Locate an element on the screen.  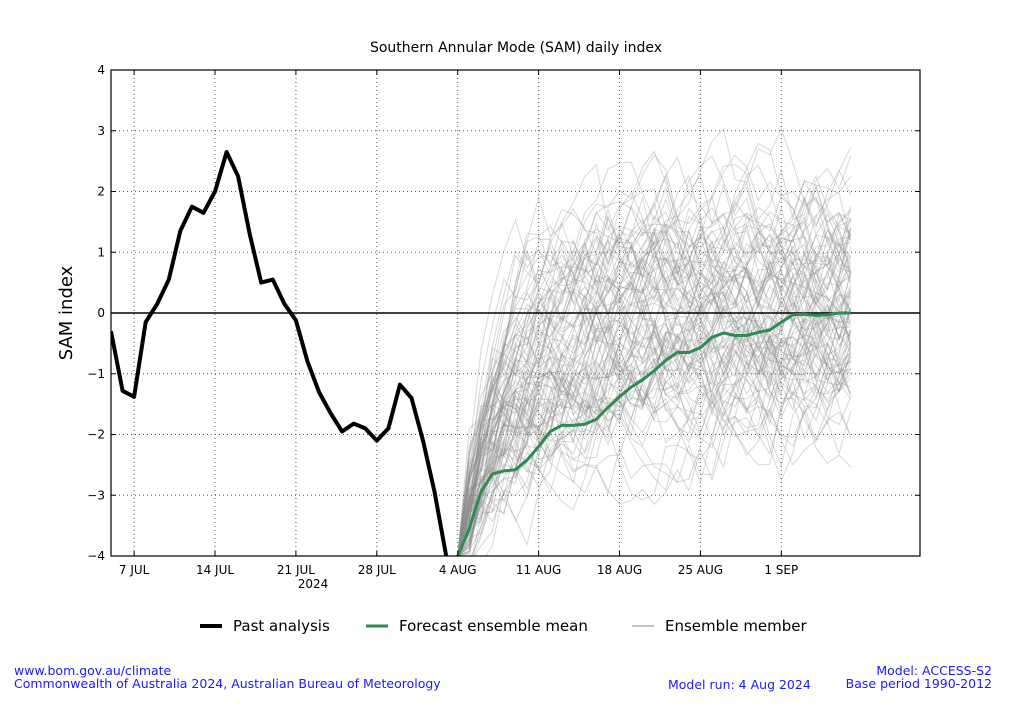
y-tick-label: −3 is located at coordinates (96, 495).